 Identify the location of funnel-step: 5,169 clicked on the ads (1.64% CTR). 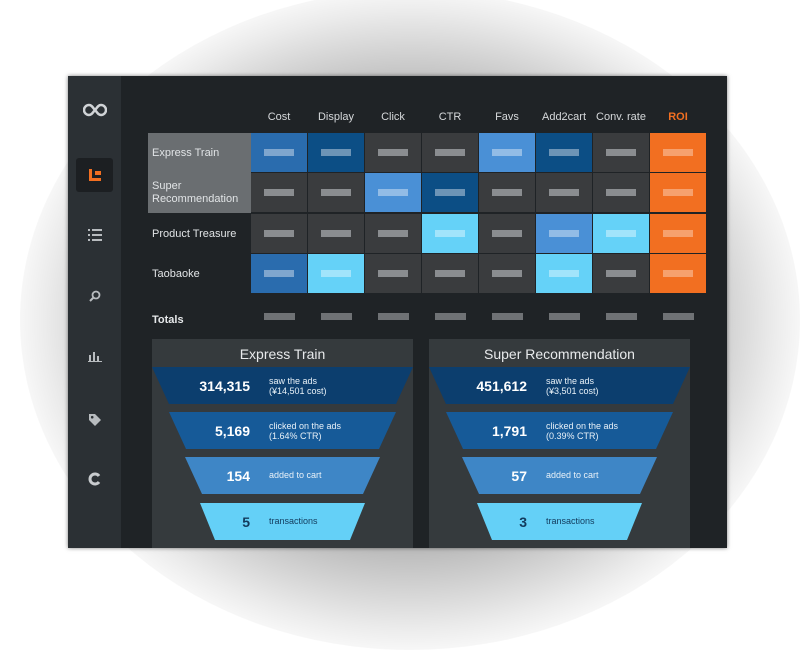
(282, 430).